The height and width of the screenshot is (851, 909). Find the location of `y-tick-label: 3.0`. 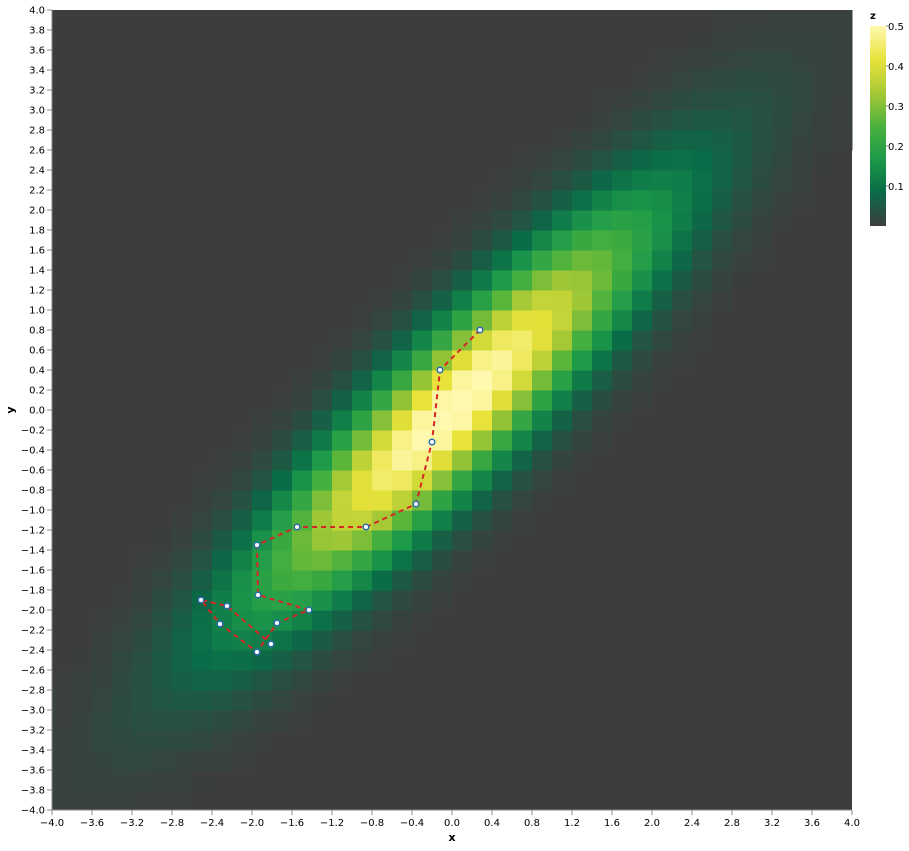

y-tick-label: 3.0 is located at coordinates (37, 111).